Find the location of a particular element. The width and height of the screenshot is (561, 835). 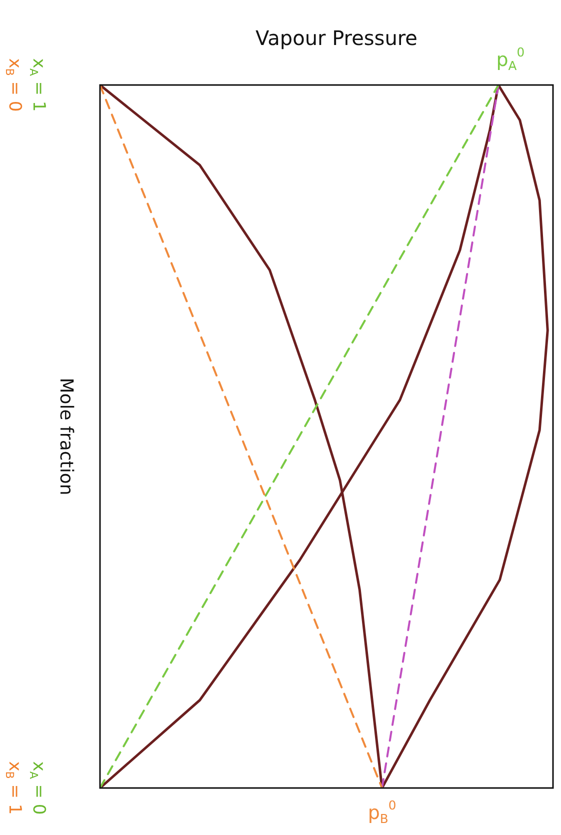

y2-tick-label: xB = 0 is located at coordinates (14, 85).